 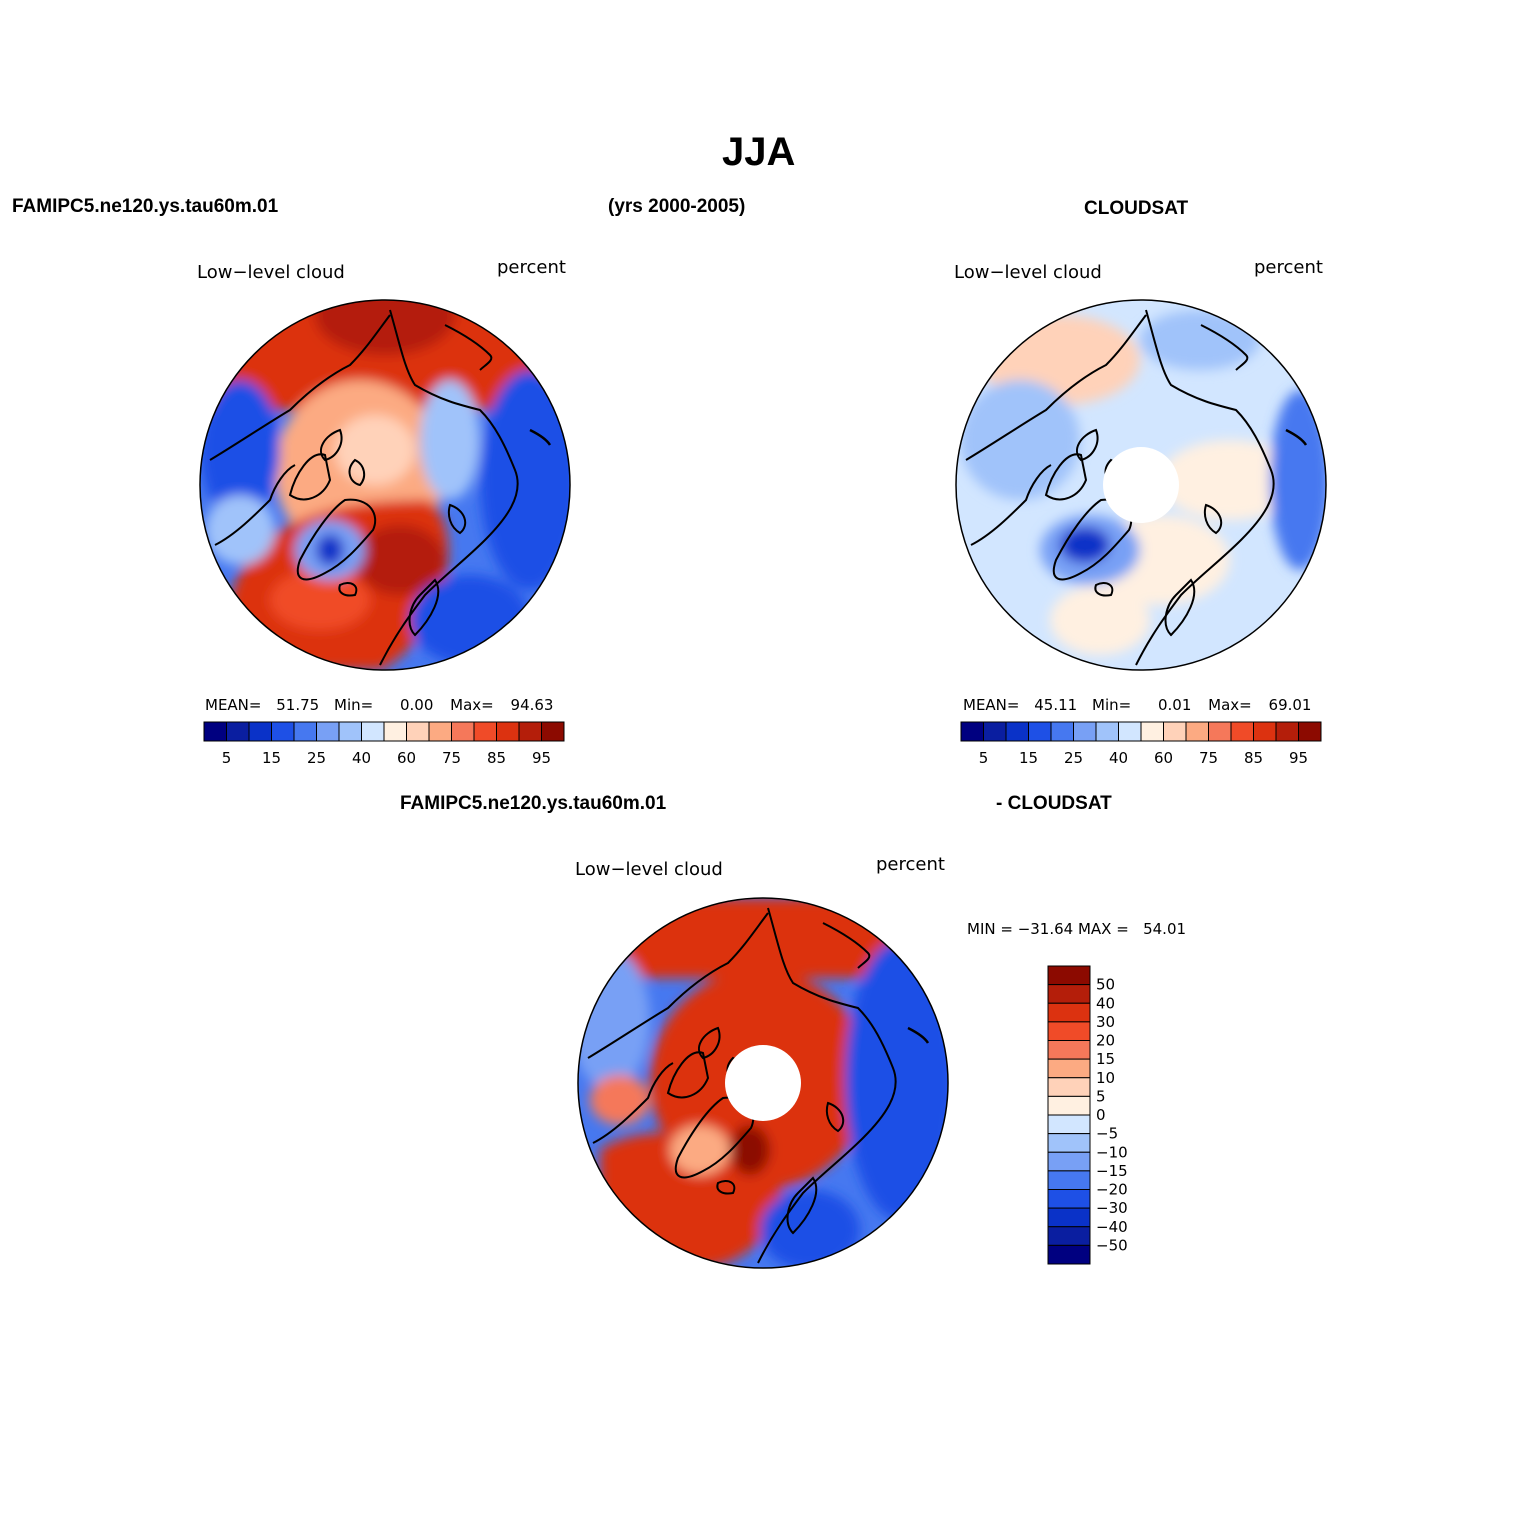 What do you see at coordinates (227, 758) in the screenshot?
I see `panel1-colorbar-tick-label: 5` at bounding box center [227, 758].